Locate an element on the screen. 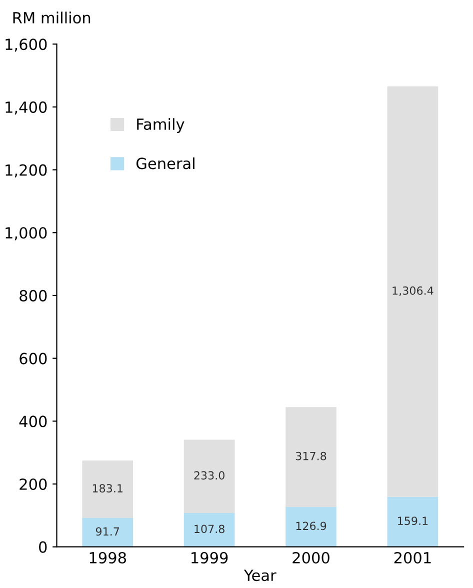  legend-label: Family is located at coordinates (160, 125).